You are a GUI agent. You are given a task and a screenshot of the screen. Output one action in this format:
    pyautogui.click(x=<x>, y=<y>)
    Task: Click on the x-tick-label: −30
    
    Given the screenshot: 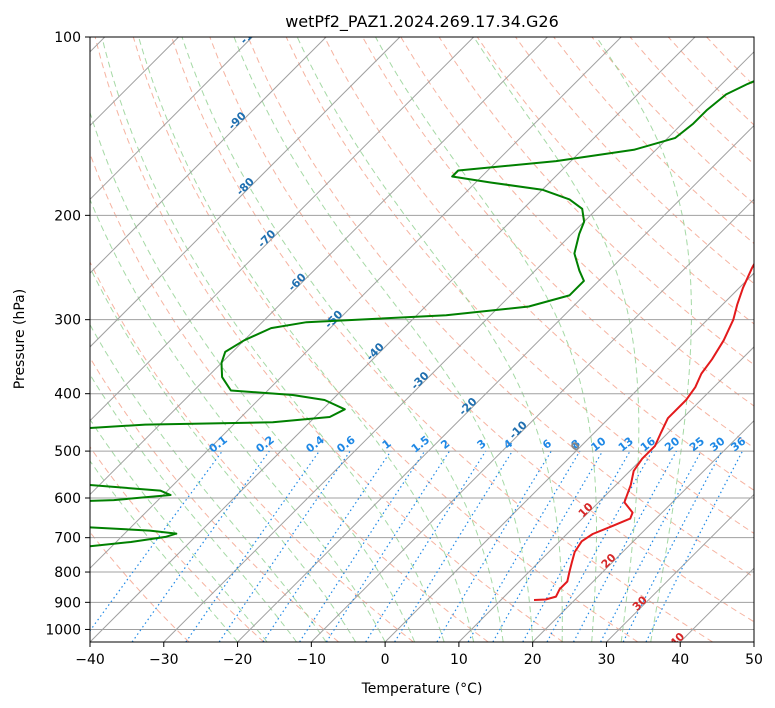 What is the action you would take?
    pyautogui.click(x=164, y=660)
    